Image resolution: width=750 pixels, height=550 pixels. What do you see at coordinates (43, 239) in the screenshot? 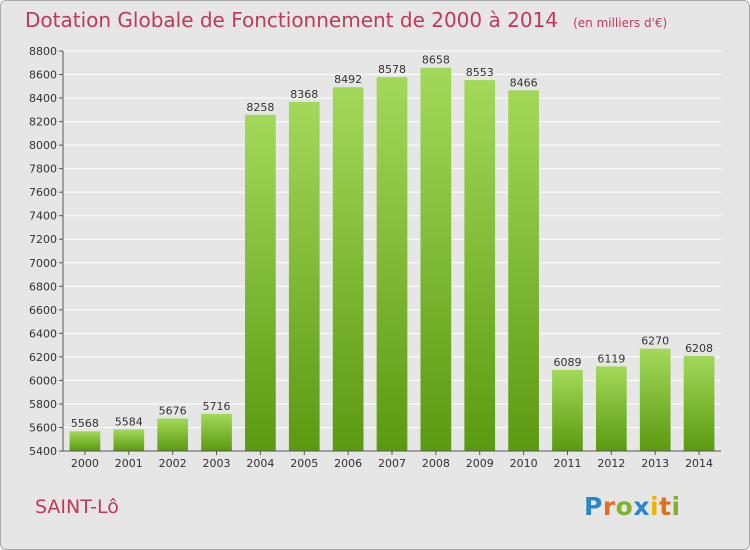
I see `y-tick-label: 7200` at bounding box center [43, 239].